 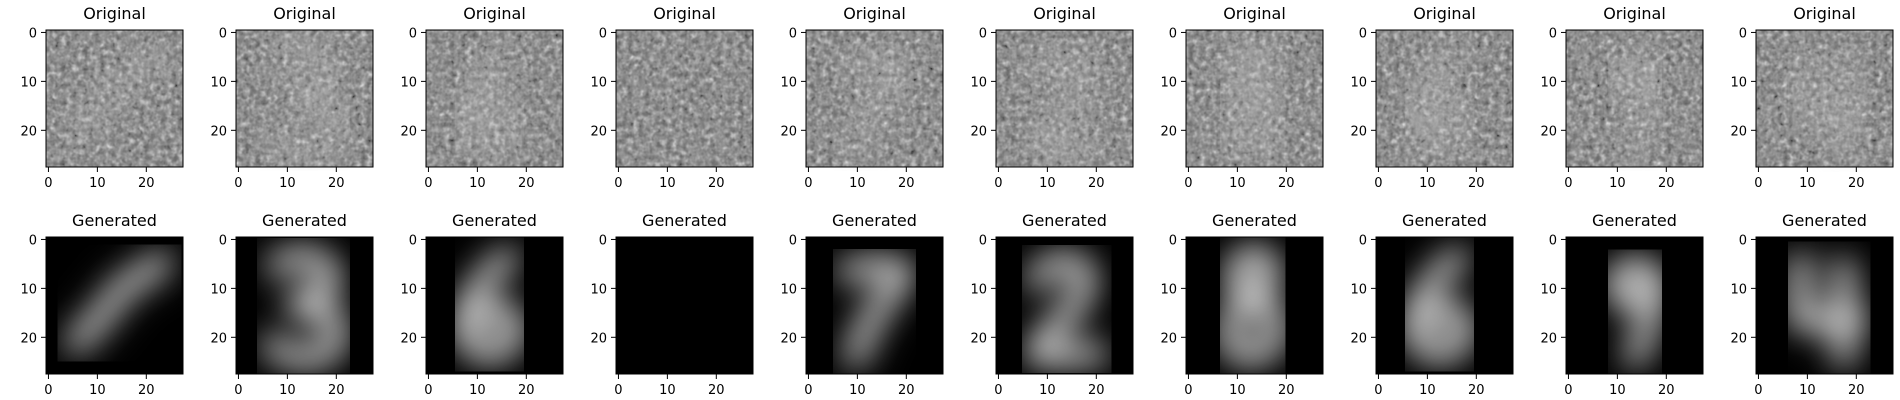 What do you see at coordinates (102, 304) in the screenshot?
I see `generated-panel-1: Generated 0 0 10 10 20 20` at bounding box center [102, 304].